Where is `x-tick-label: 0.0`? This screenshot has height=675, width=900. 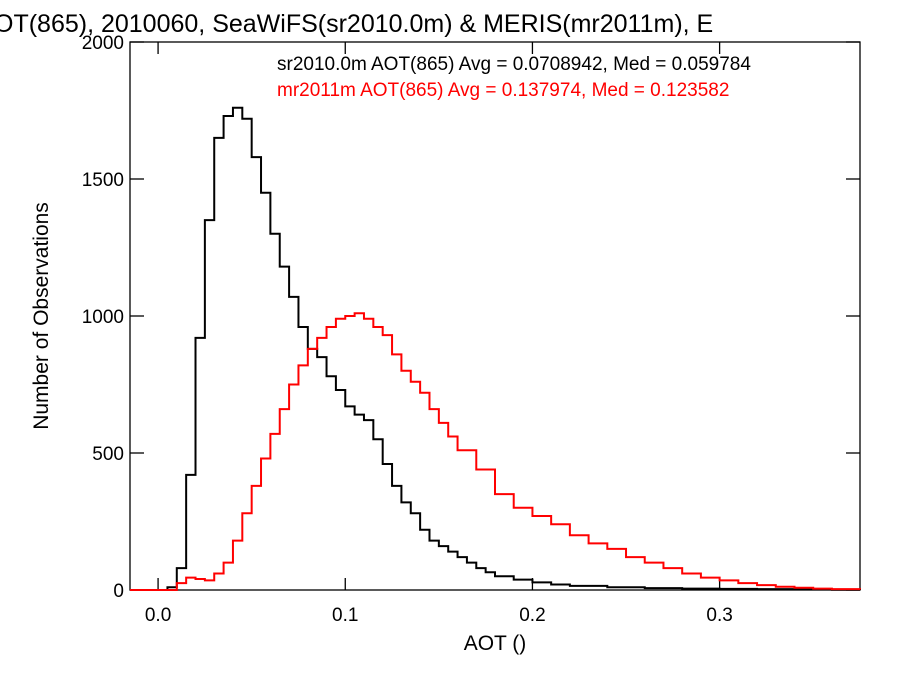 x-tick-label: 0.0 is located at coordinates (158, 615).